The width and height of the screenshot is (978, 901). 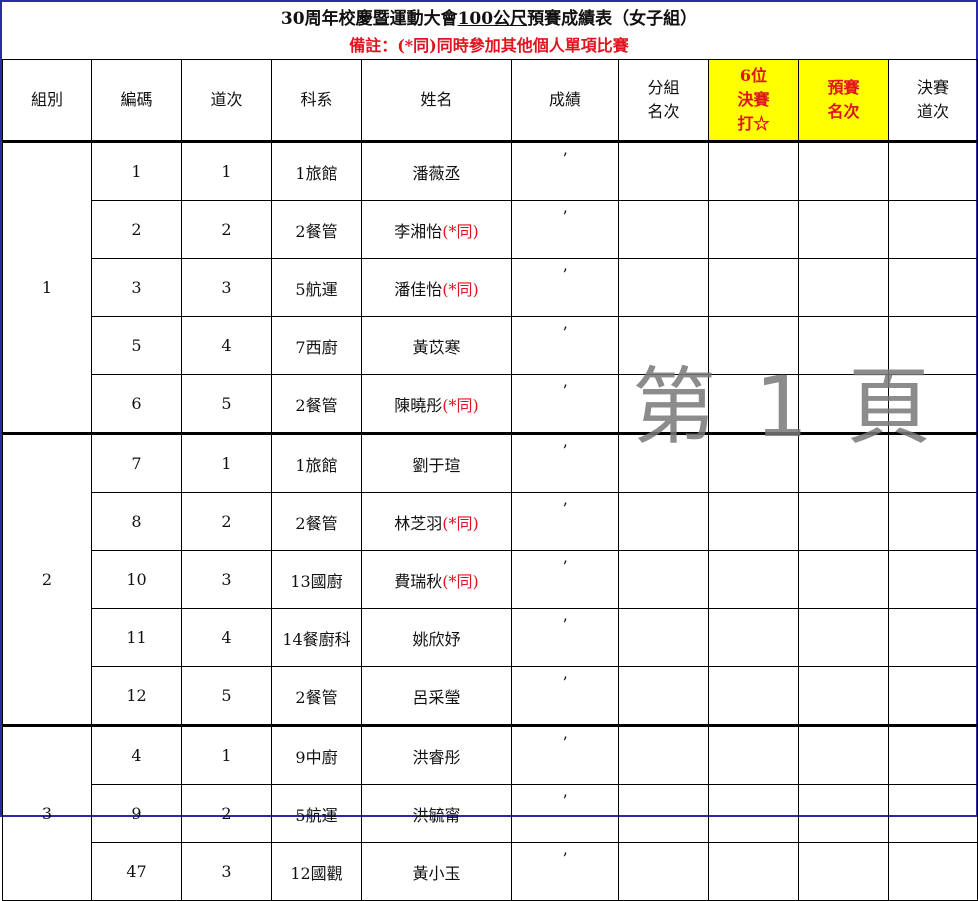 I want to click on header-final-lane: 決賽 道次, so click(x=933, y=101).